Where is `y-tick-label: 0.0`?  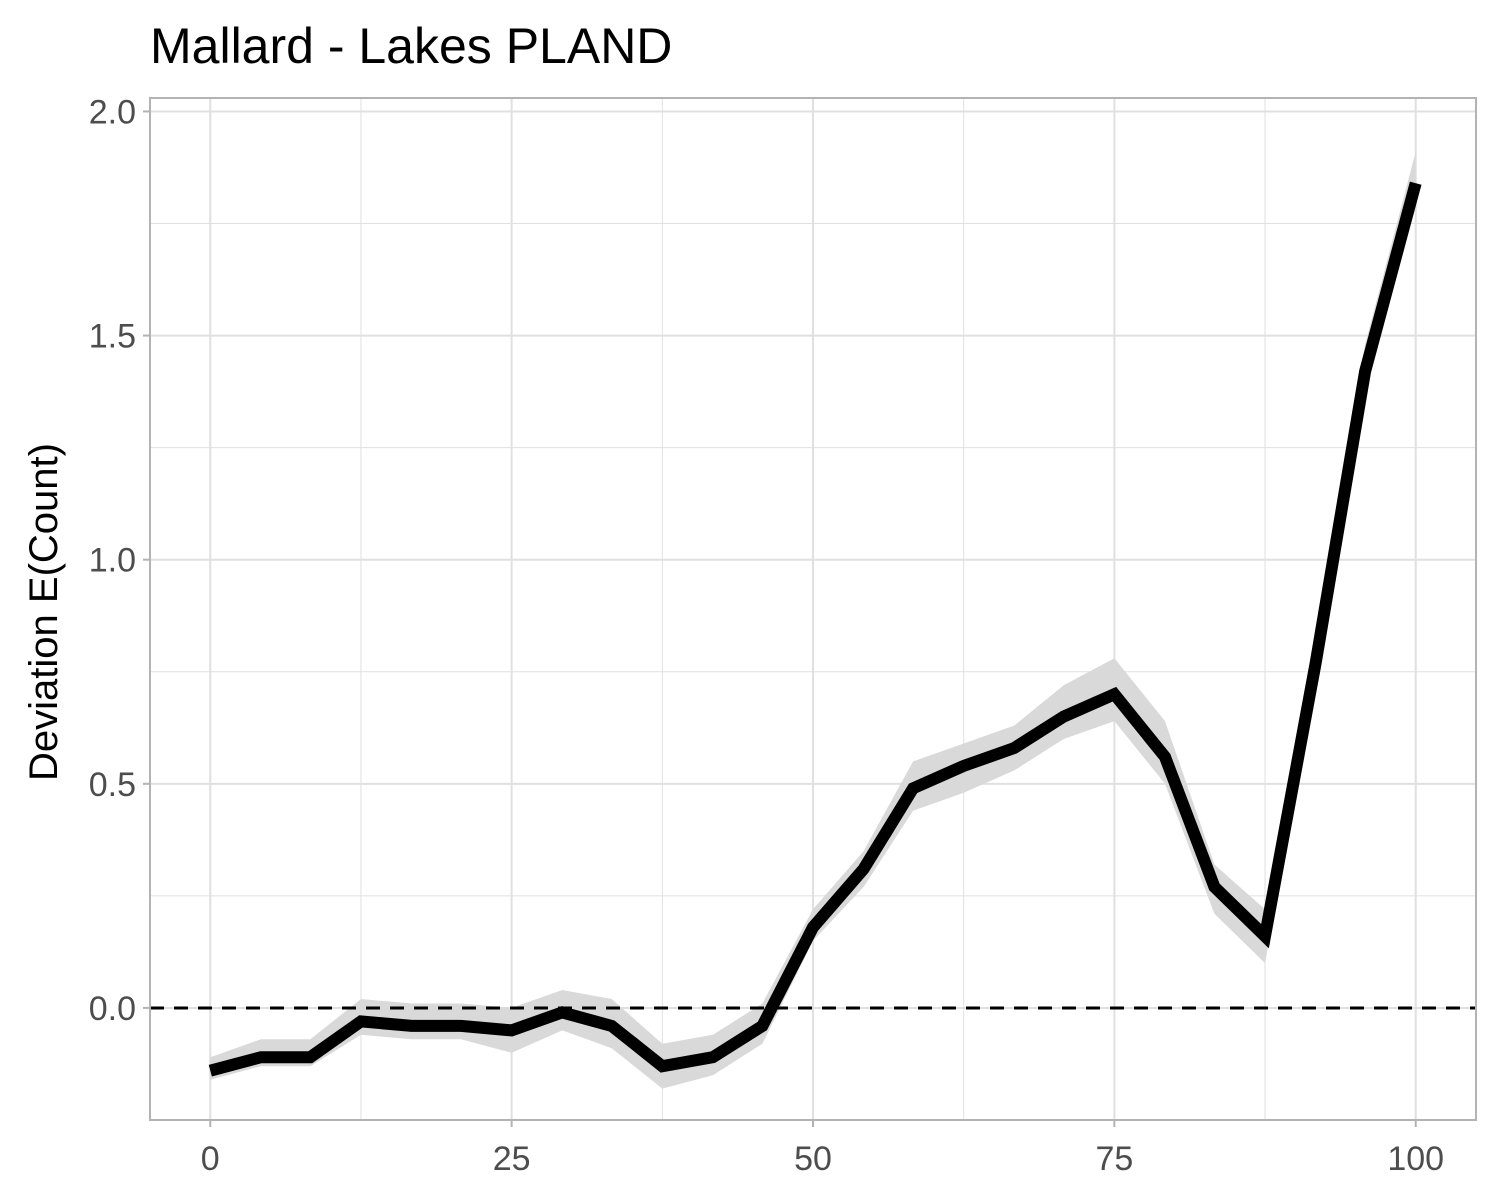 y-tick-label: 0.0 is located at coordinates (112, 1009).